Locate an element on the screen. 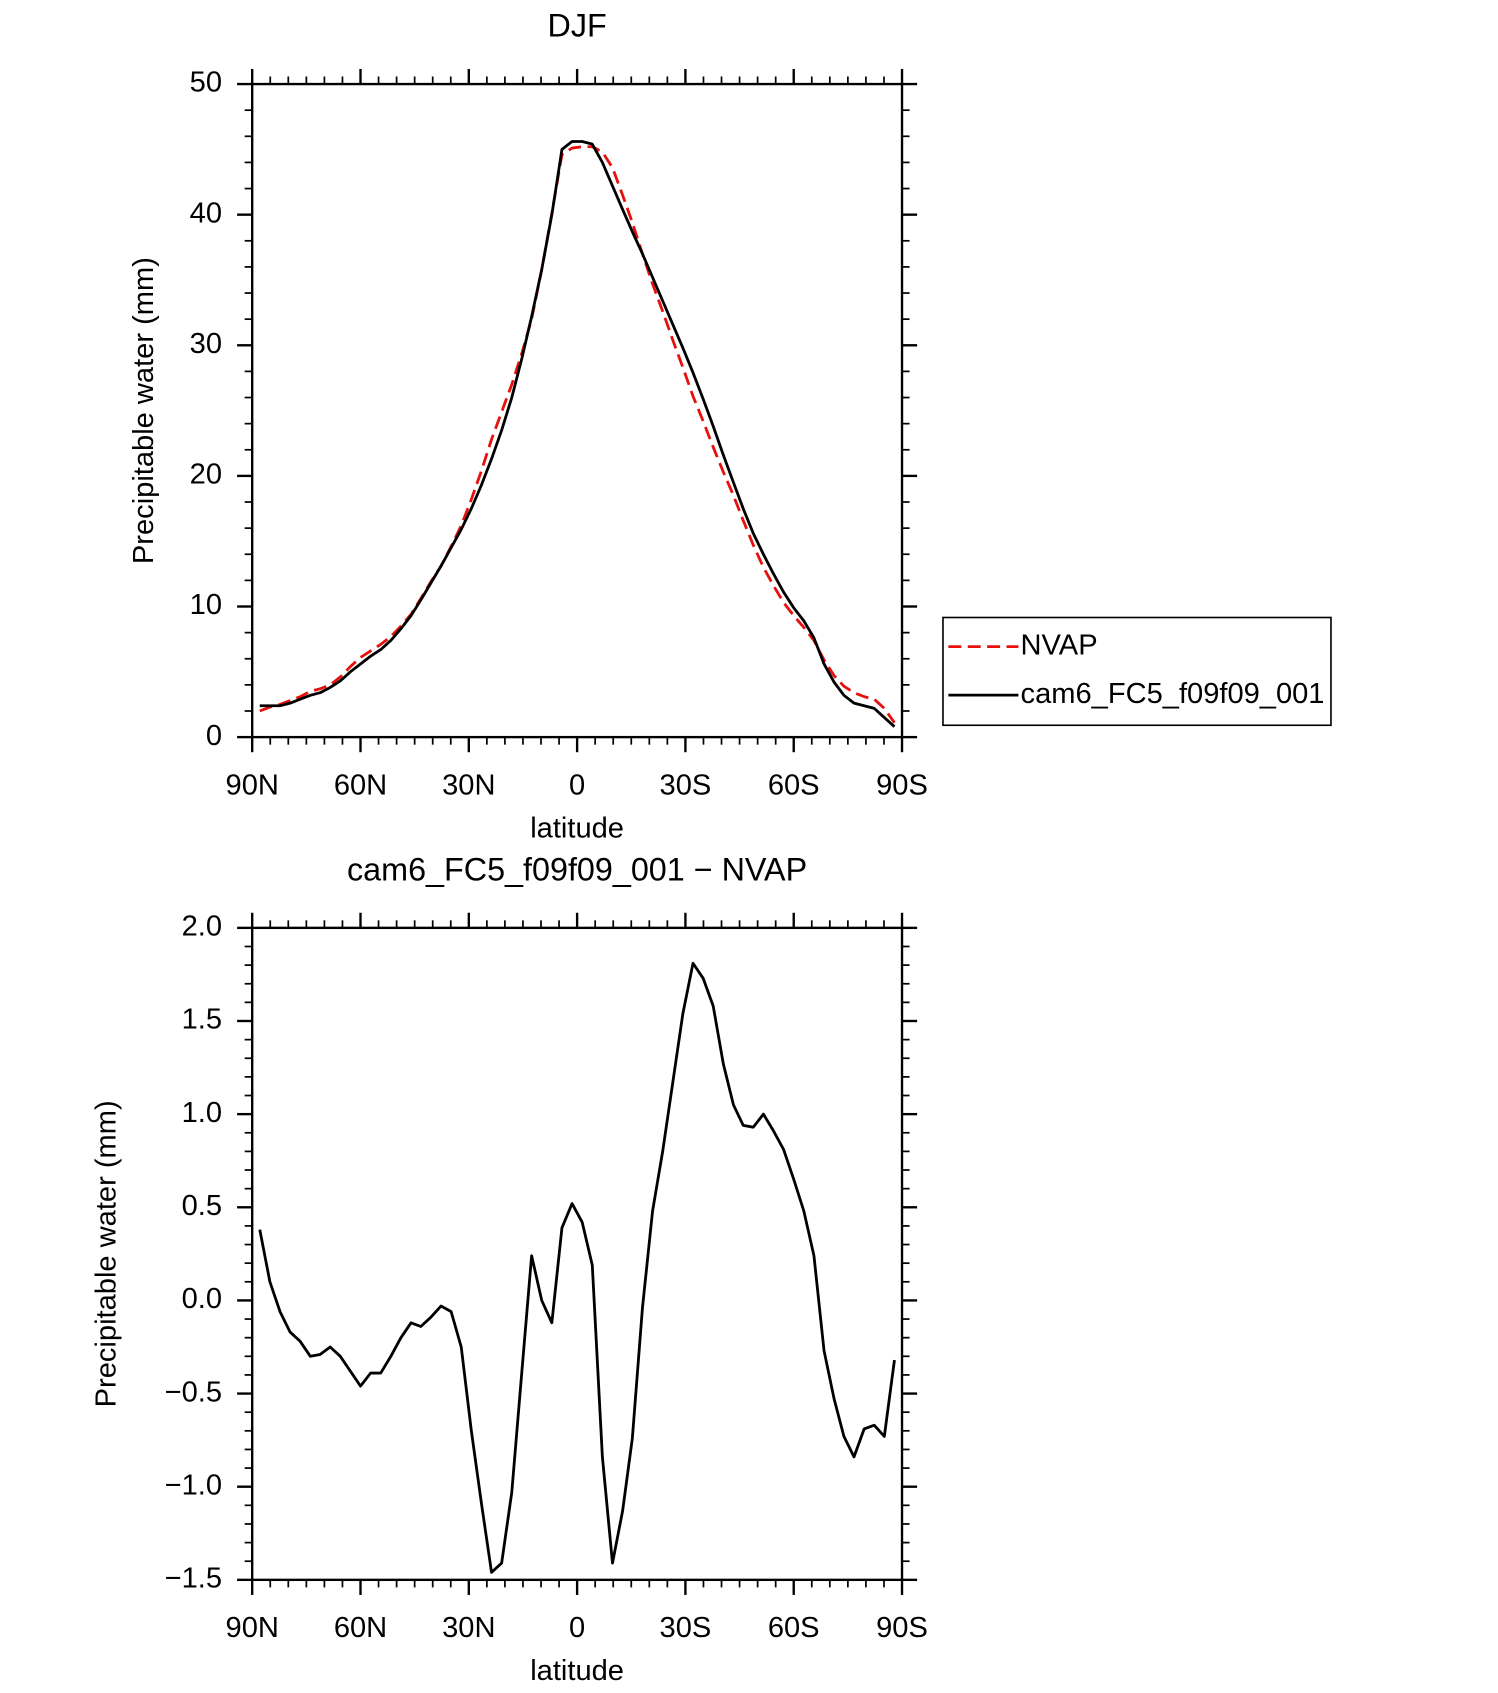 The width and height of the screenshot is (1498, 1693). y-tick-label: 2.0 is located at coordinates (202, 927).